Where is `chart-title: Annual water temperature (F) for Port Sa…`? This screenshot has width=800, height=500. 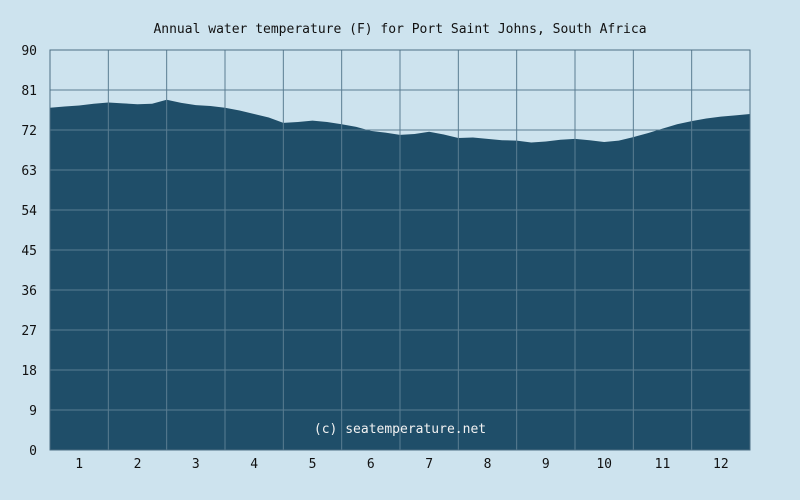 chart-title: Annual water temperature (F) for Port Sa… is located at coordinates (399, 29).